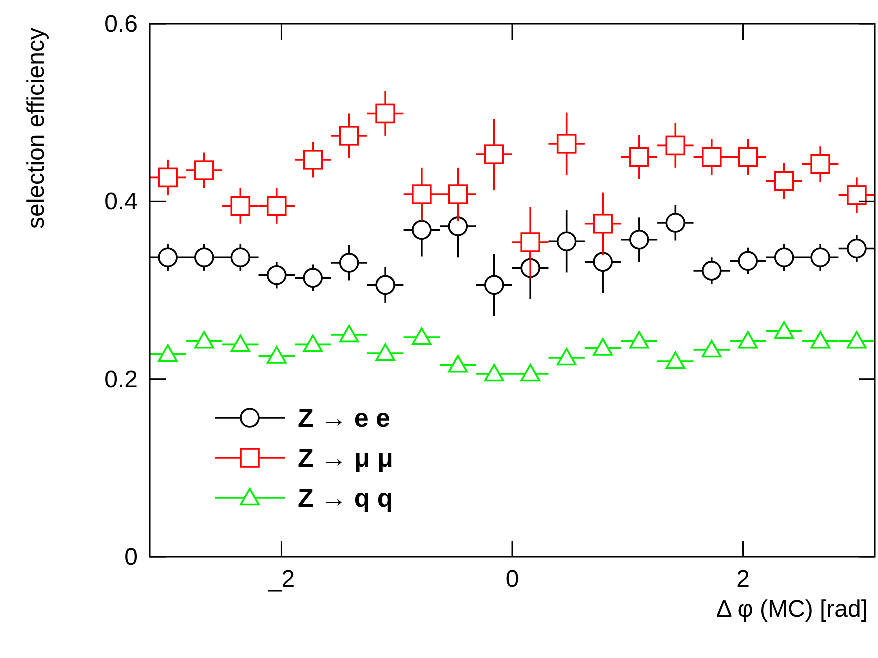  I want to click on y-tick-label: 0, so click(131, 557).